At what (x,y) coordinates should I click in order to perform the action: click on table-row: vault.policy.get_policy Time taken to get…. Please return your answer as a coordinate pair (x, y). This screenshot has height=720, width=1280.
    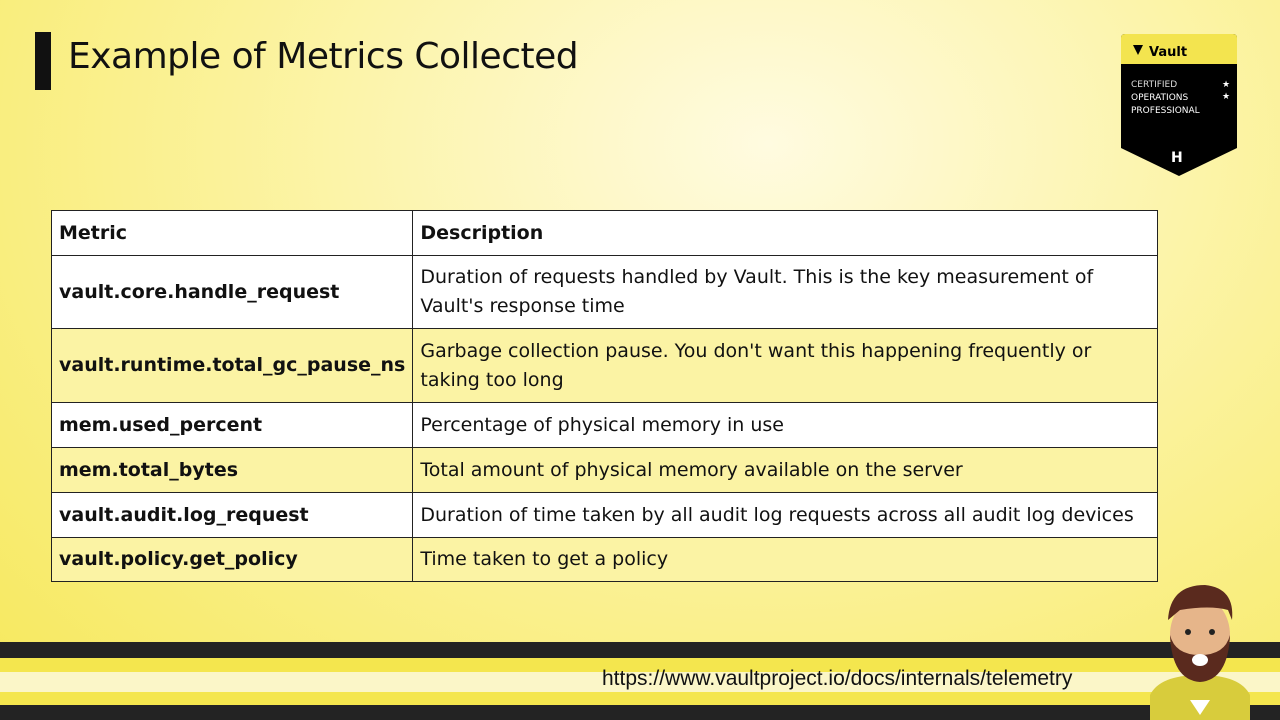
    Looking at the image, I should click on (604, 559).